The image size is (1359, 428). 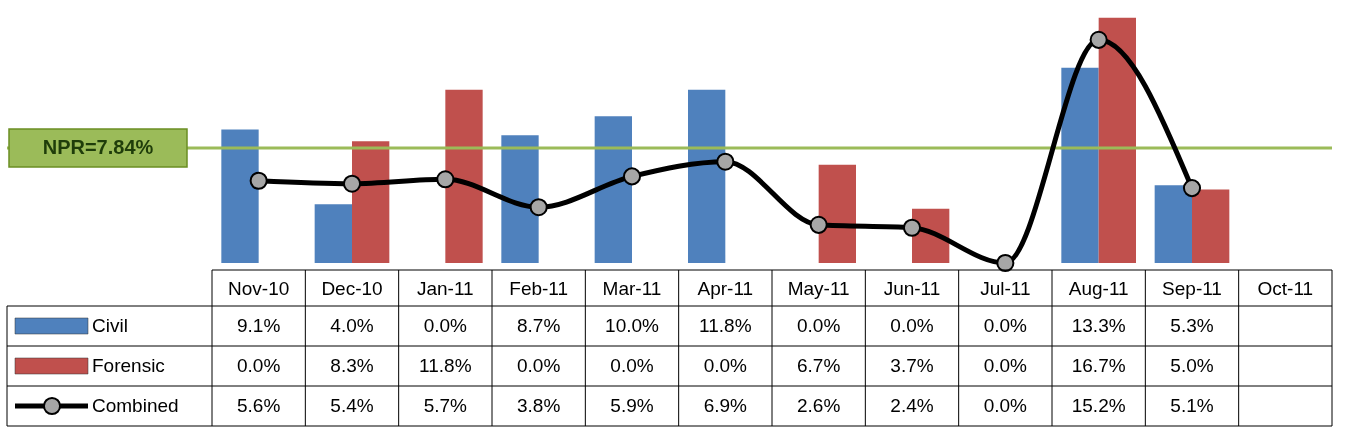 I want to click on data-label: 6.7%, so click(x=819, y=365).